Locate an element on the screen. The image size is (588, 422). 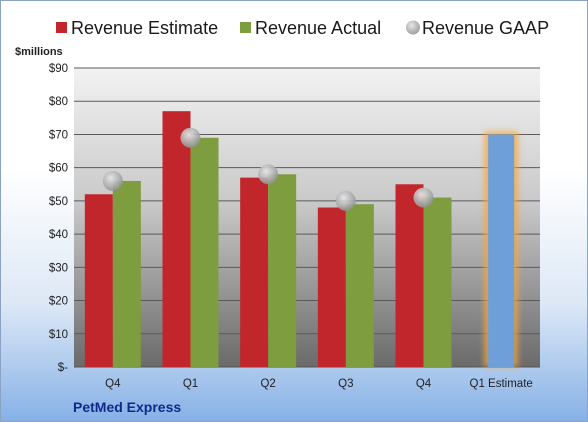
y-tick-label: $30 is located at coordinates (58, 268).